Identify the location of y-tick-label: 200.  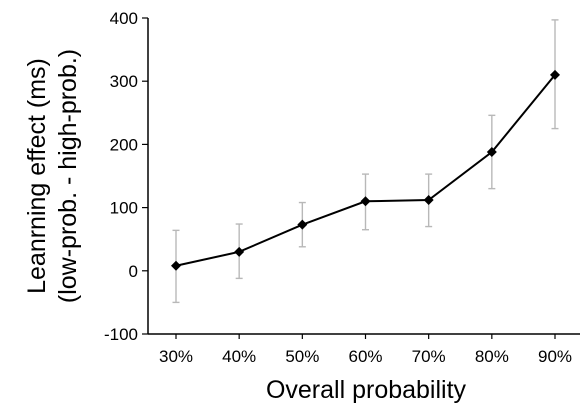
(124, 144).